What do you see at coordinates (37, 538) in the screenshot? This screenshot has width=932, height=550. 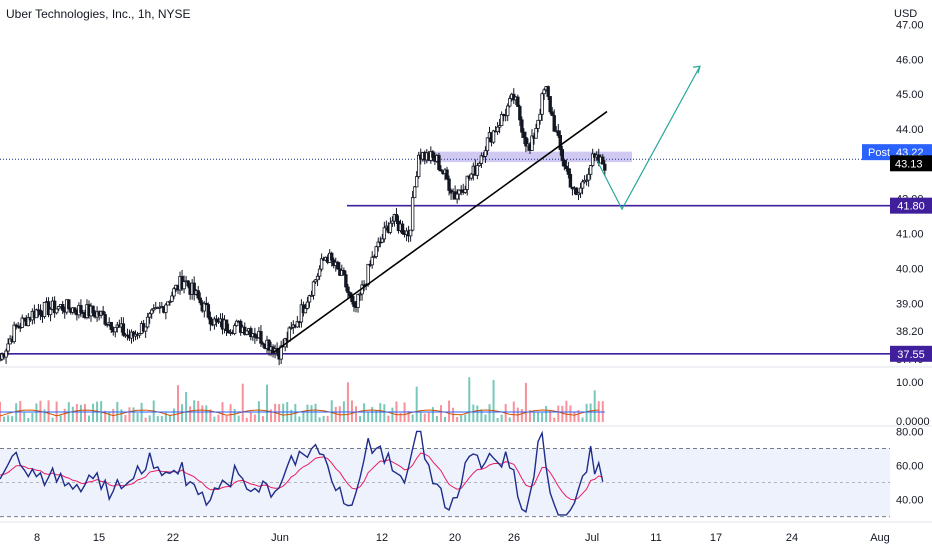 I see `x-tick-label: 8` at bounding box center [37, 538].